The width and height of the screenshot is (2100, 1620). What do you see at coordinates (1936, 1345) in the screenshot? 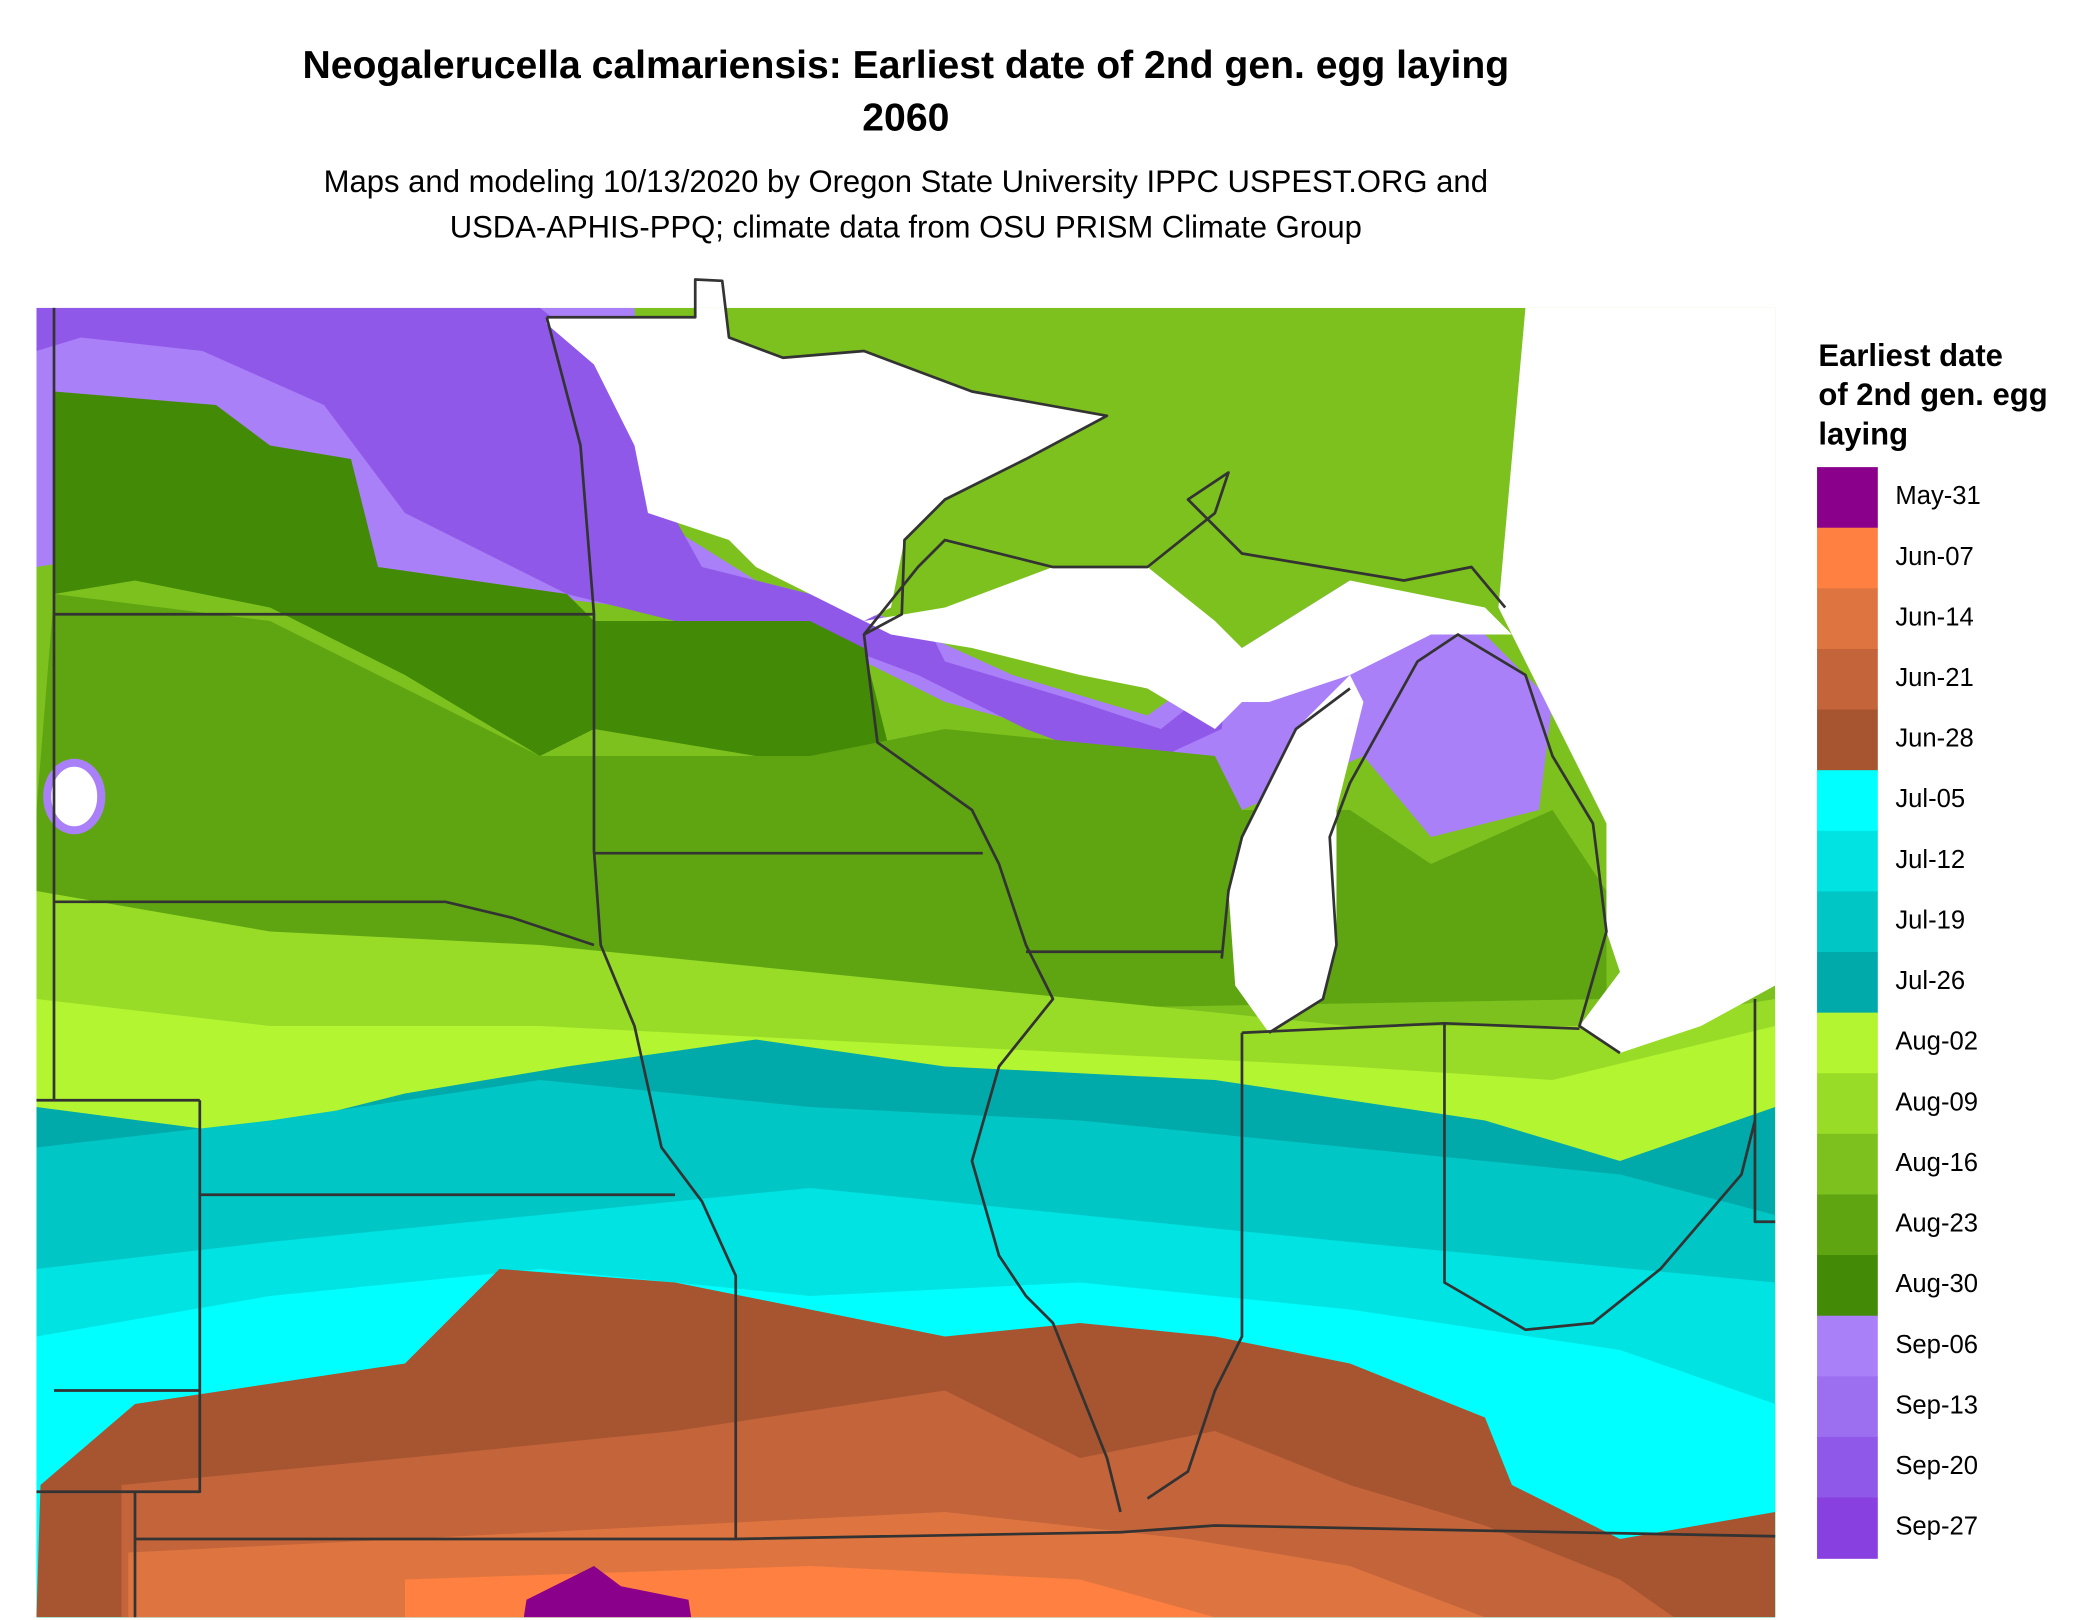
I see `legend-label: Sep-06` at bounding box center [1936, 1345].